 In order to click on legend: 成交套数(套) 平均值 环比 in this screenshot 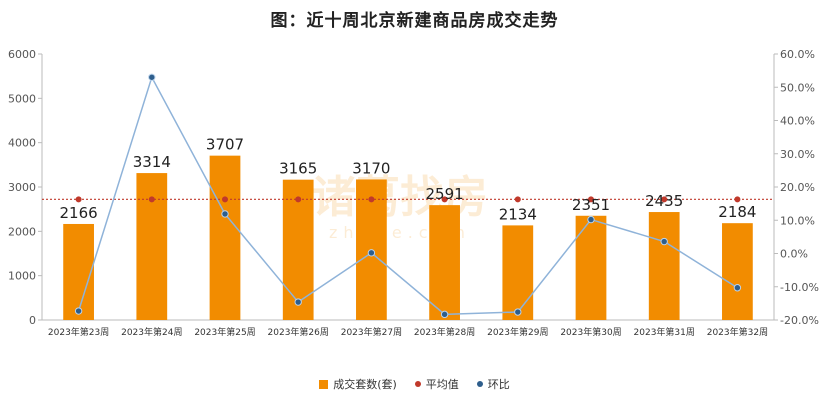, I will do `click(414, 384)`.